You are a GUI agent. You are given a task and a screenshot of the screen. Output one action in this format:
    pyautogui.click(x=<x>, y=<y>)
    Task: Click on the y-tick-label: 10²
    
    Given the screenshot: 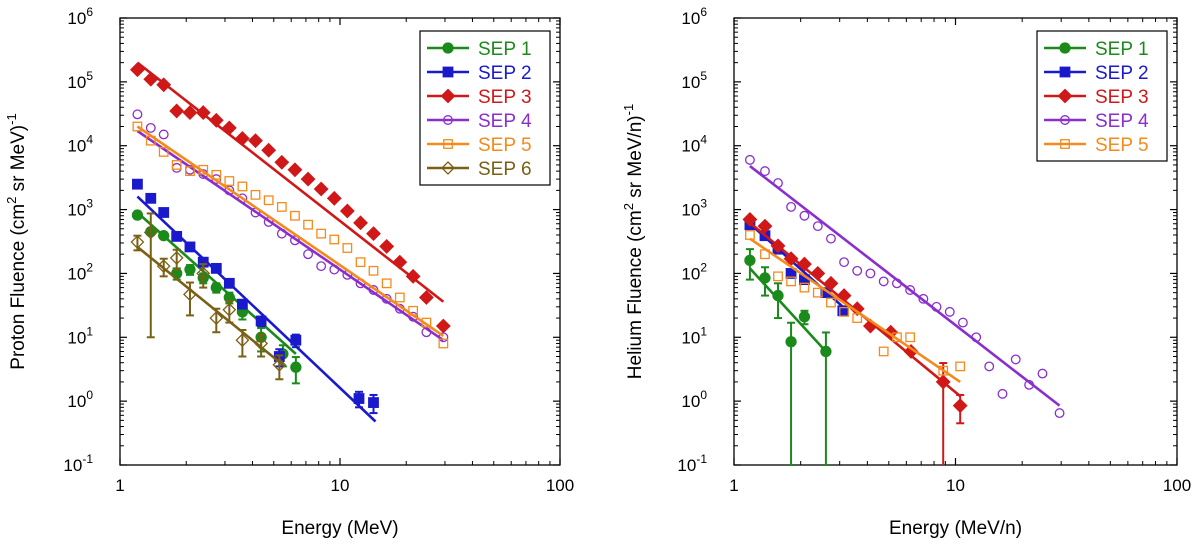 What is the action you would take?
    pyautogui.click(x=694, y=271)
    